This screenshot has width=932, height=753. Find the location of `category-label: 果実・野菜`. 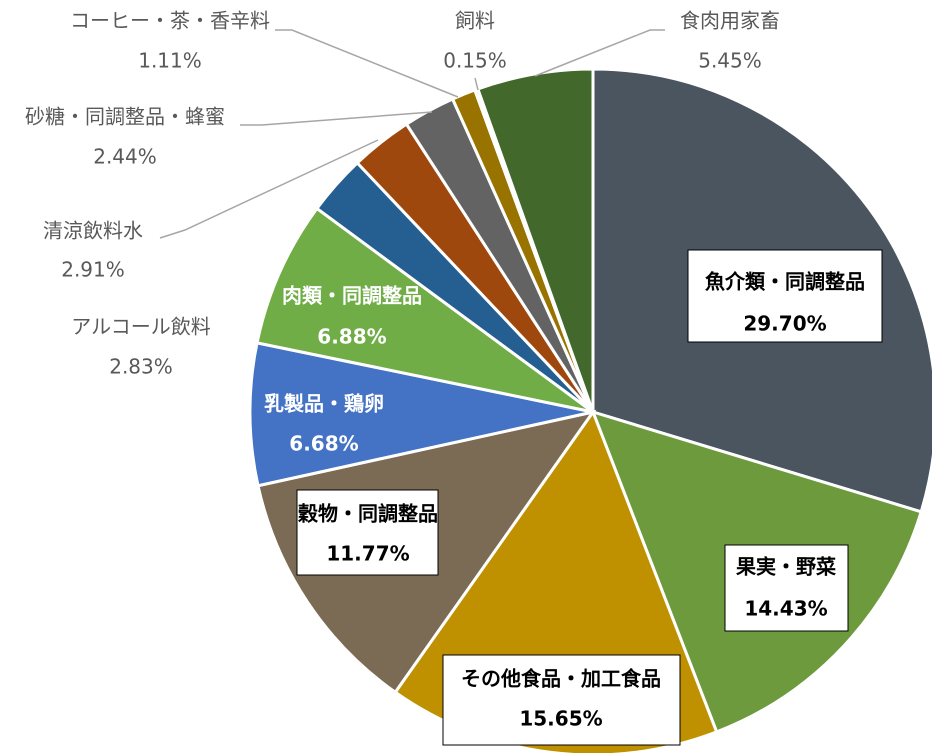

category-label: 果実・野菜 is located at coordinates (786, 567).